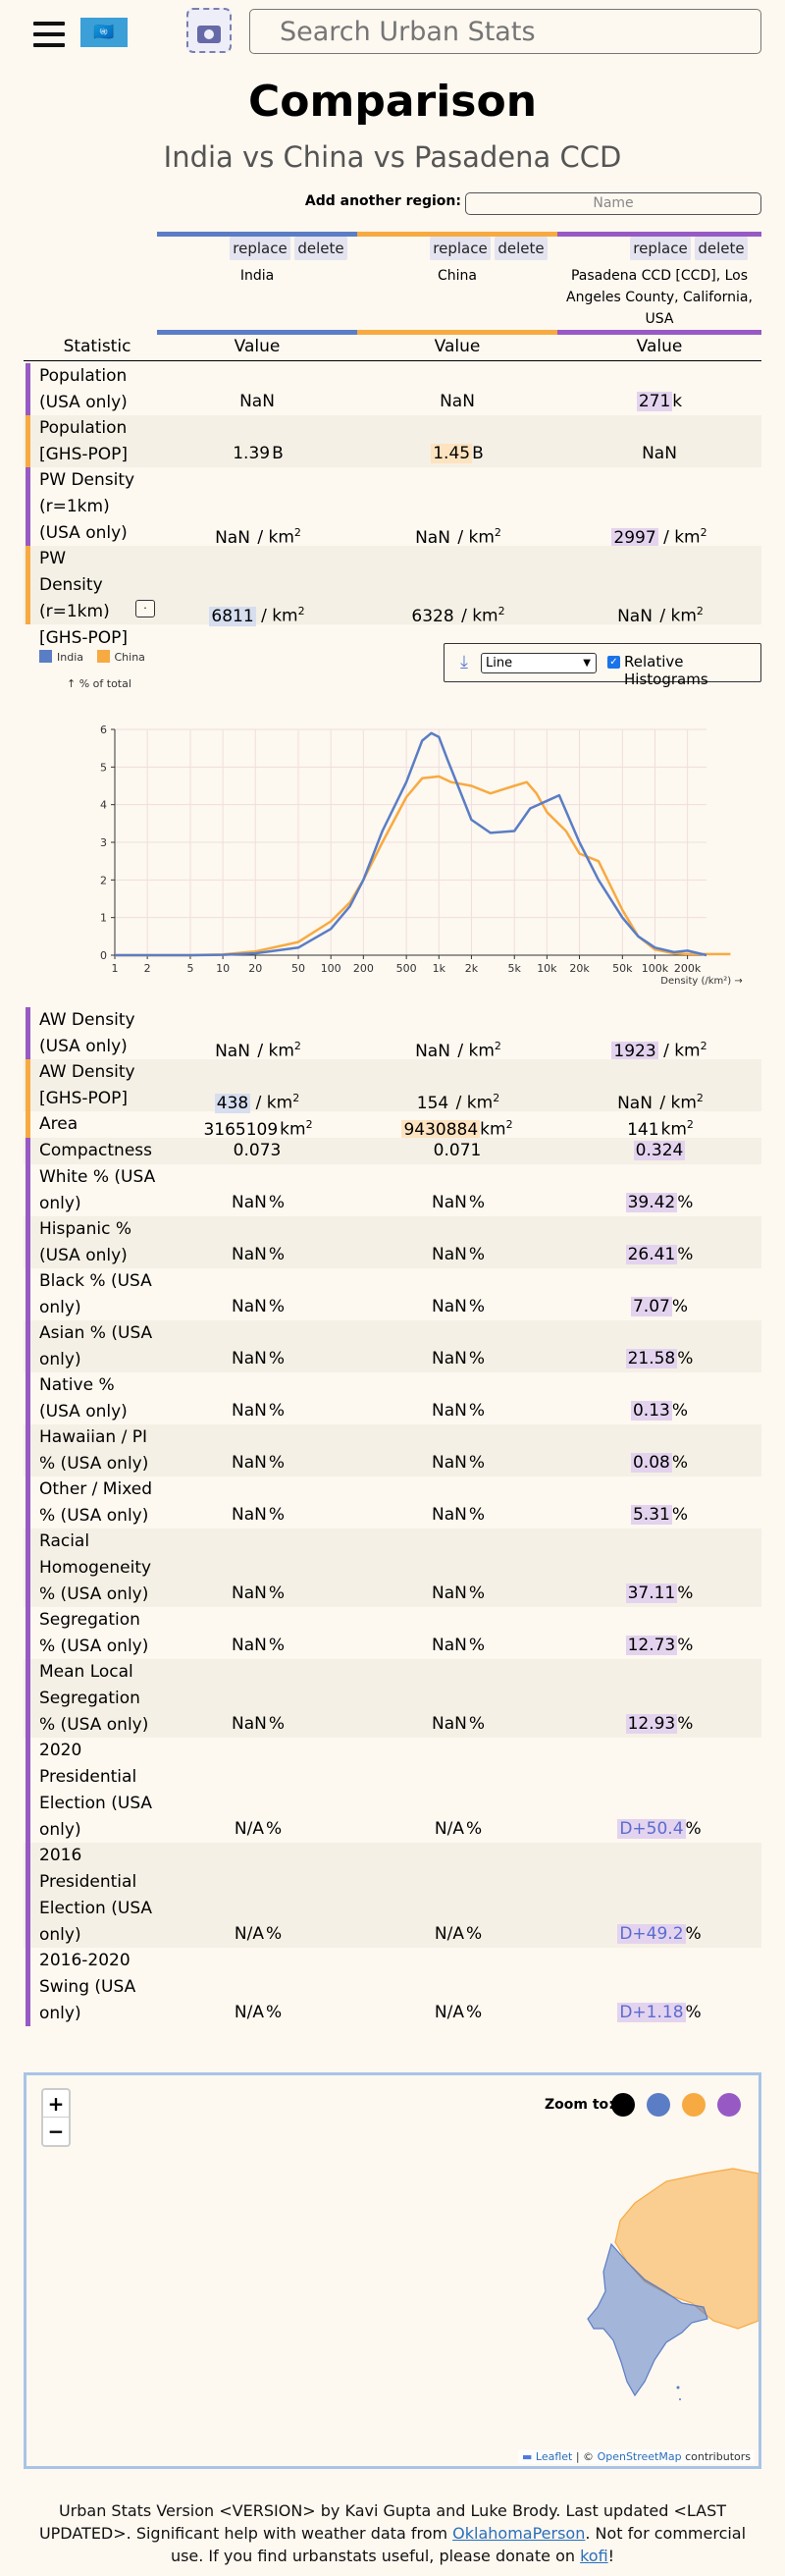 The height and width of the screenshot is (2576, 785). Describe the element at coordinates (209, 30) in the screenshot. I see `screenshot-camera-icon` at that location.